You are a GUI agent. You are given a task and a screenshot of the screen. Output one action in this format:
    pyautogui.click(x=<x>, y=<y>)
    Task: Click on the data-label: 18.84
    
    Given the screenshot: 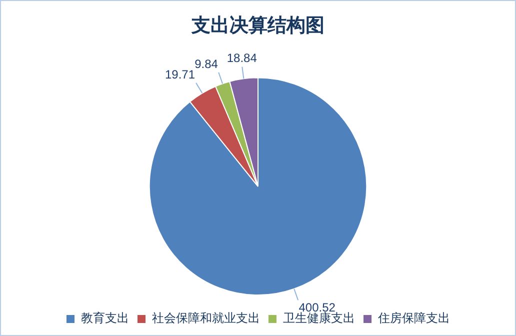 What is the action you would take?
    pyautogui.click(x=242, y=58)
    